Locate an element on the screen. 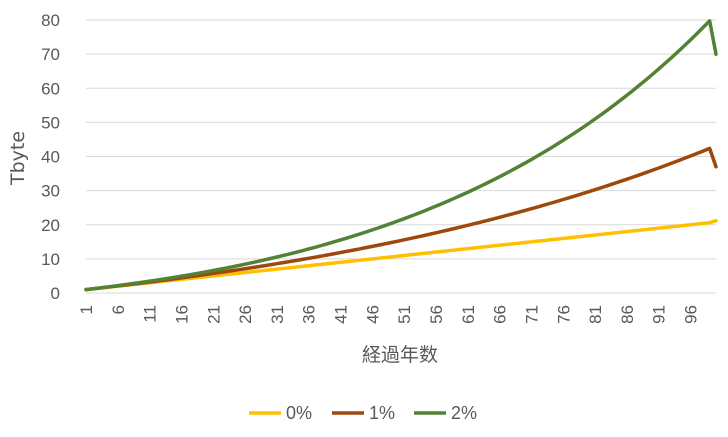 This screenshot has width=728, height=437. y-axis-title: Tbyte is located at coordinates (18, 158).